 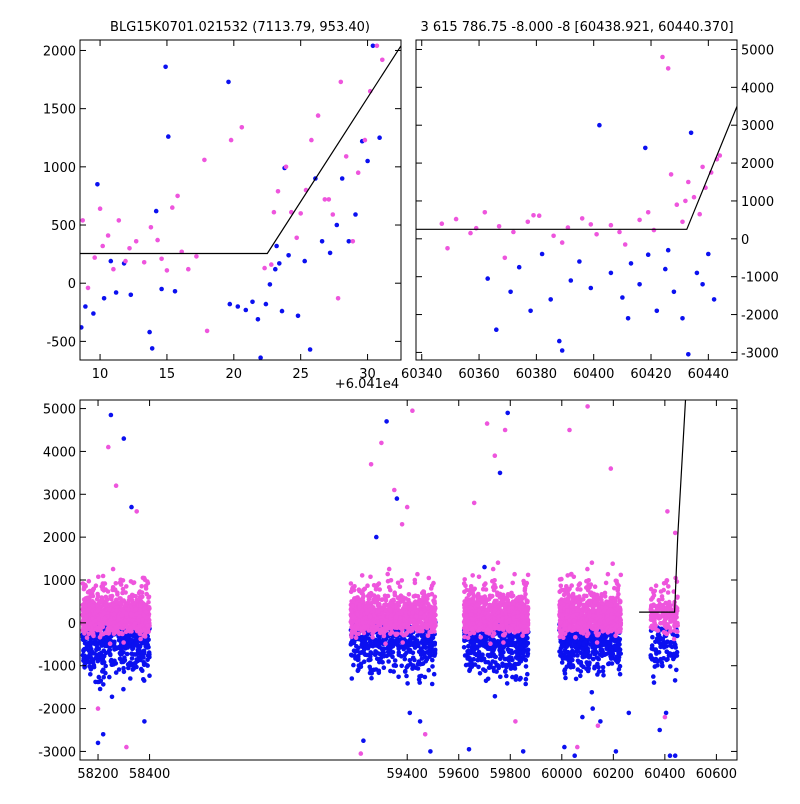 I want to click on x-tick-label: 60360, so click(x=478, y=374).